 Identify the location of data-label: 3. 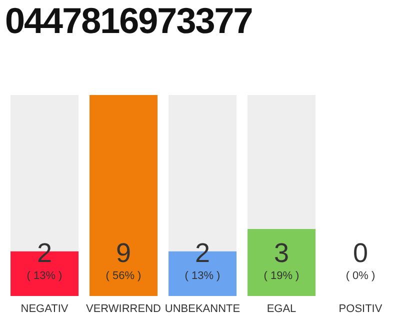
(281, 253).